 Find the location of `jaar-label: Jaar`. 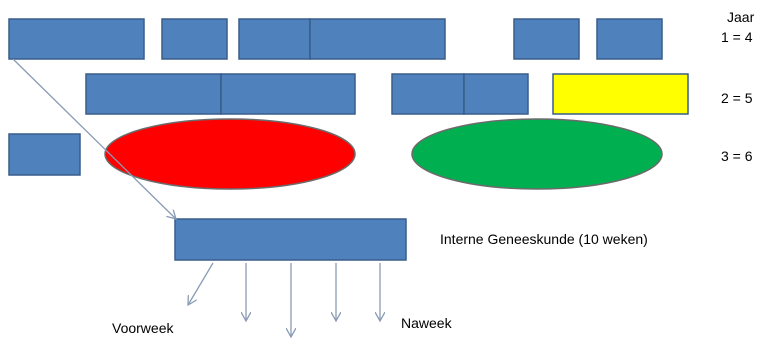

jaar-label: Jaar is located at coordinates (741, 17).